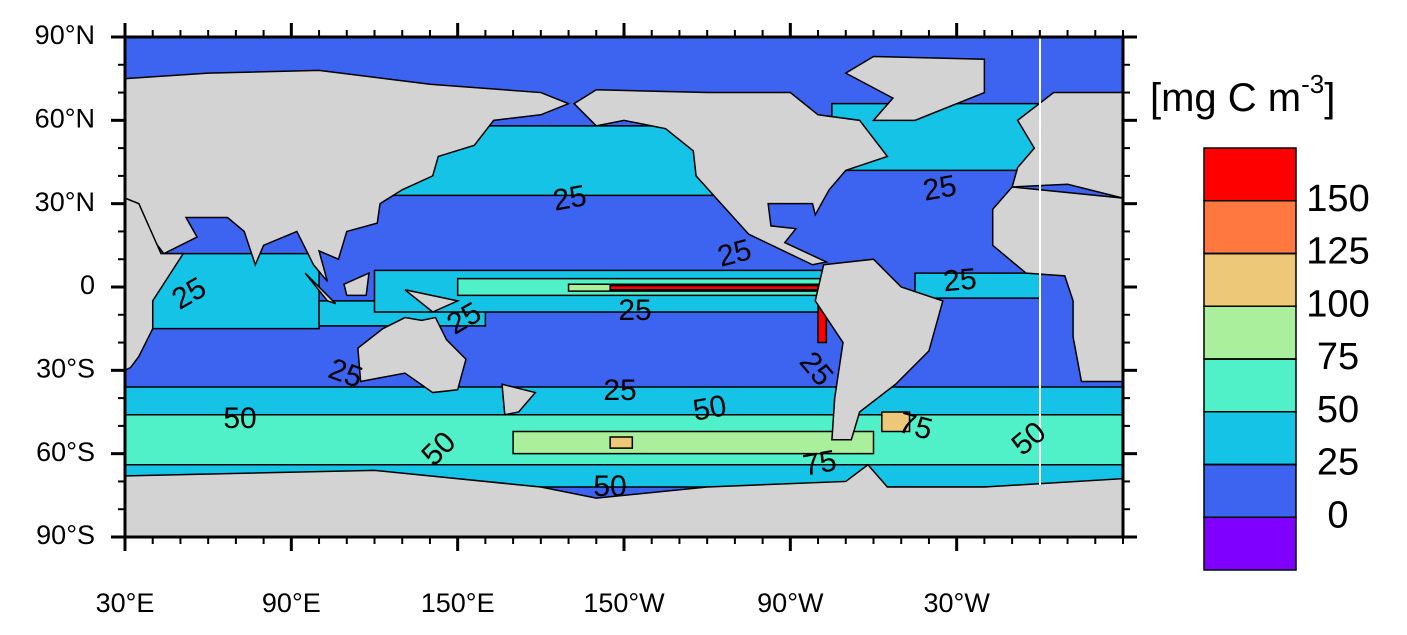  What do you see at coordinates (87, 285) in the screenshot?
I see `lat-tick-label: 0` at bounding box center [87, 285].